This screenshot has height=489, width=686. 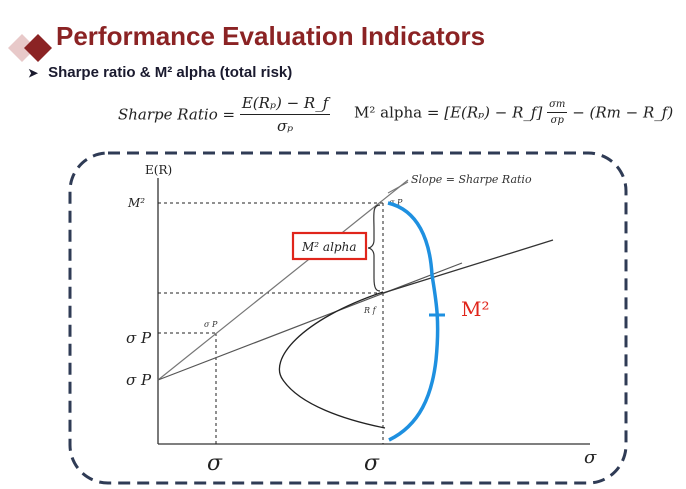 What do you see at coordinates (370, 310) in the screenshot?
I see `point-r: R f` at bounding box center [370, 310].